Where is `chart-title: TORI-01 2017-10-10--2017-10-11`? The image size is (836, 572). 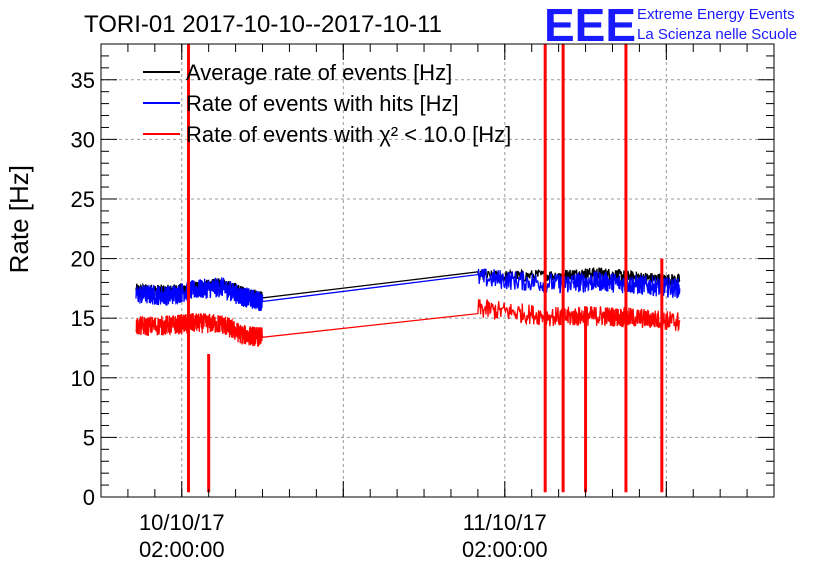
chart-title: TORI-01 2017-10-10--2017-10-11 is located at coordinates (263, 24).